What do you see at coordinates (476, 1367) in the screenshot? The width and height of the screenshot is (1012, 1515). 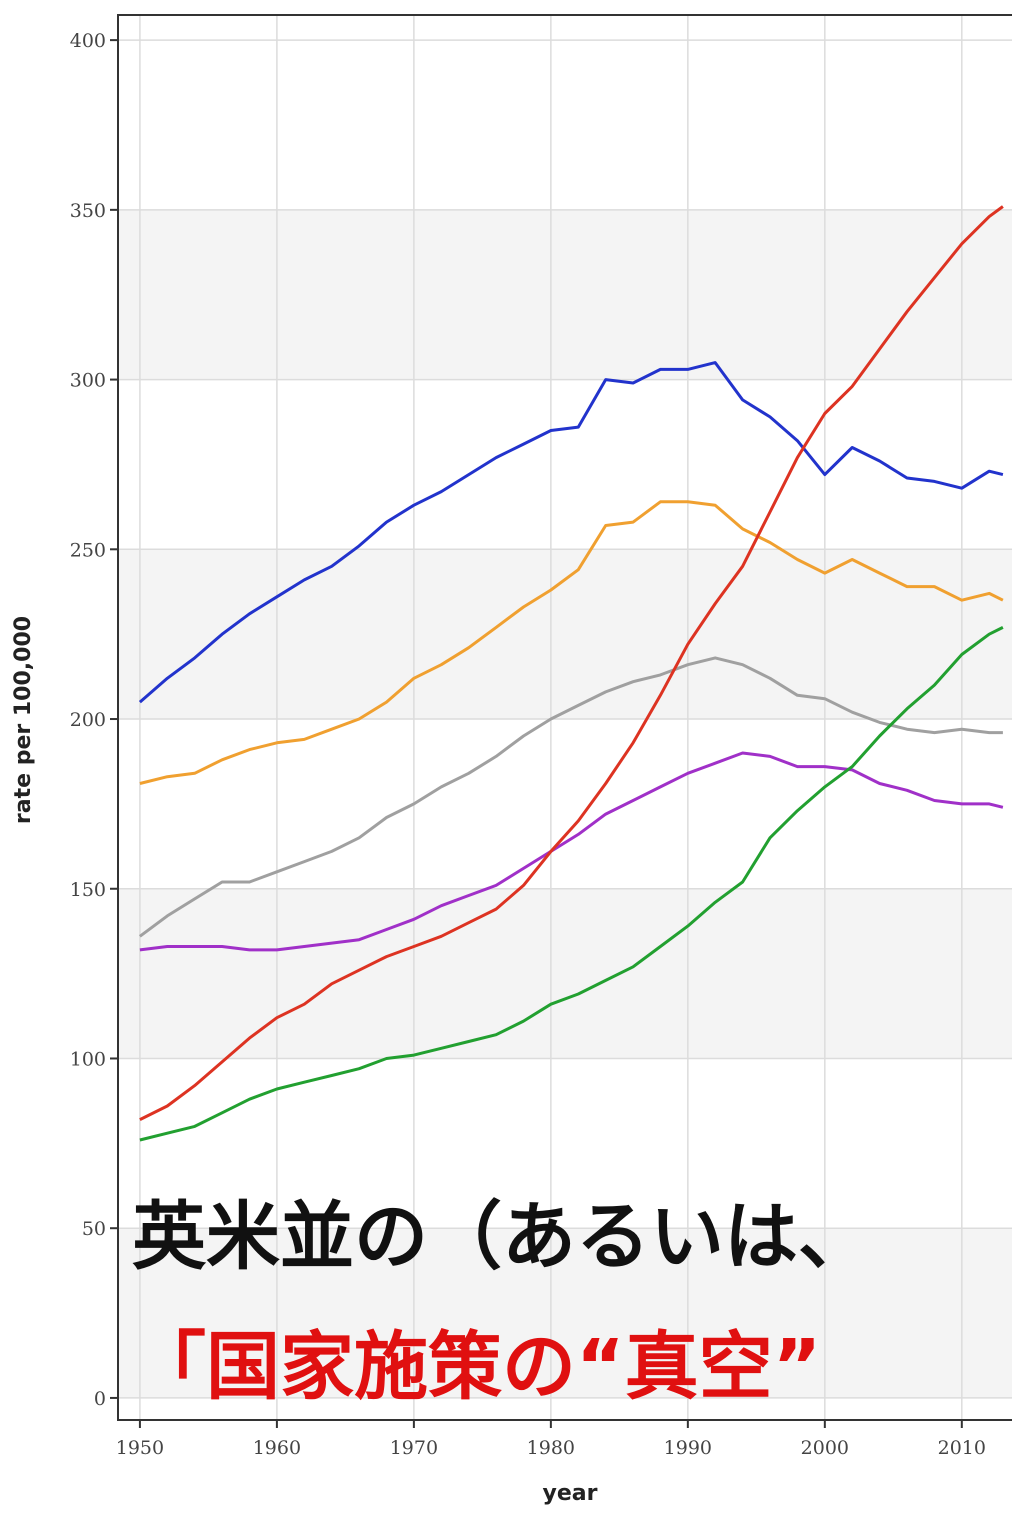 I see `annotation: 「国家施策の“真空”` at bounding box center [476, 1367].